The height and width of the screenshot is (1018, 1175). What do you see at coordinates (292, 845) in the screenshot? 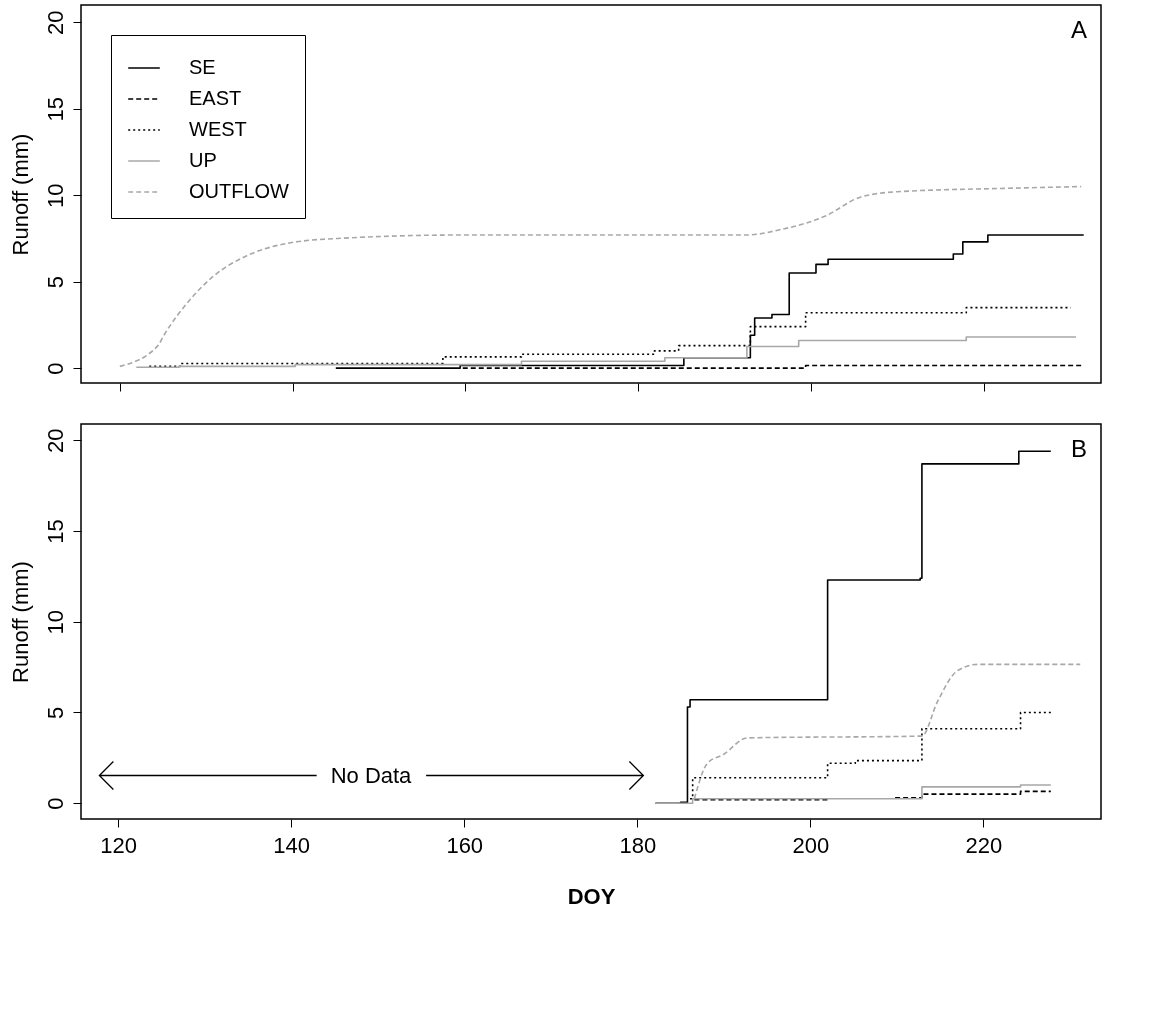
I see `x-tick-label: 140` at bounding box center [292, 845].